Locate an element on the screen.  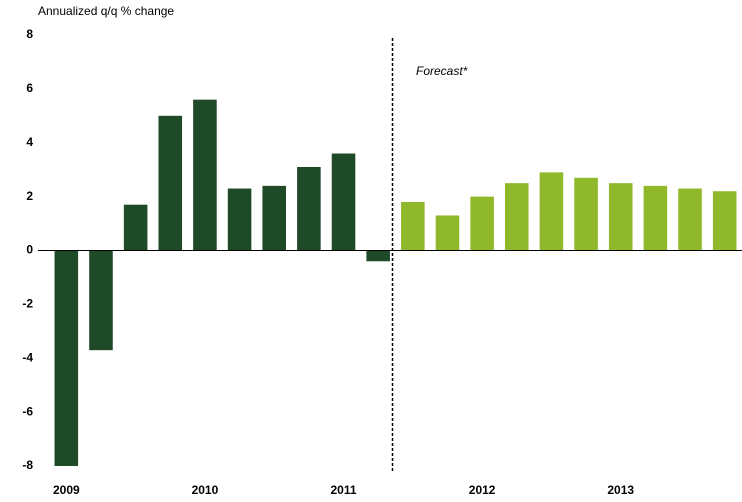
x-tick-label: 2009 is located at coordinates (66, 490).